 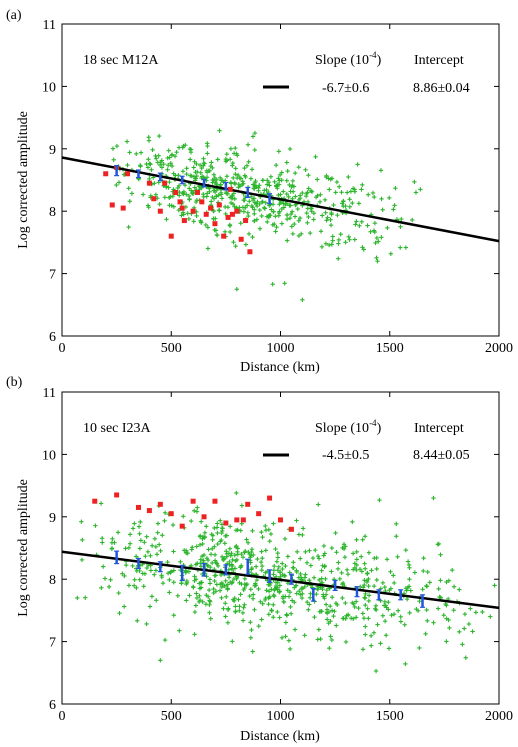 What do you see at coordinates (52, 580) in the screenshot?
I see `y-tick-label: 8` at bounding box center [52, 580].